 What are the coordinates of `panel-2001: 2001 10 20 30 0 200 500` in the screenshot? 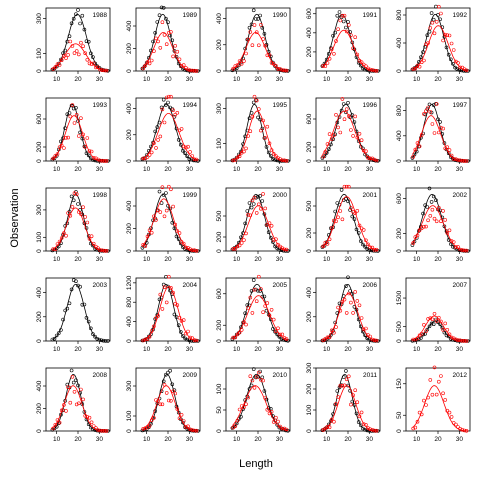 It's located at (343, 223).